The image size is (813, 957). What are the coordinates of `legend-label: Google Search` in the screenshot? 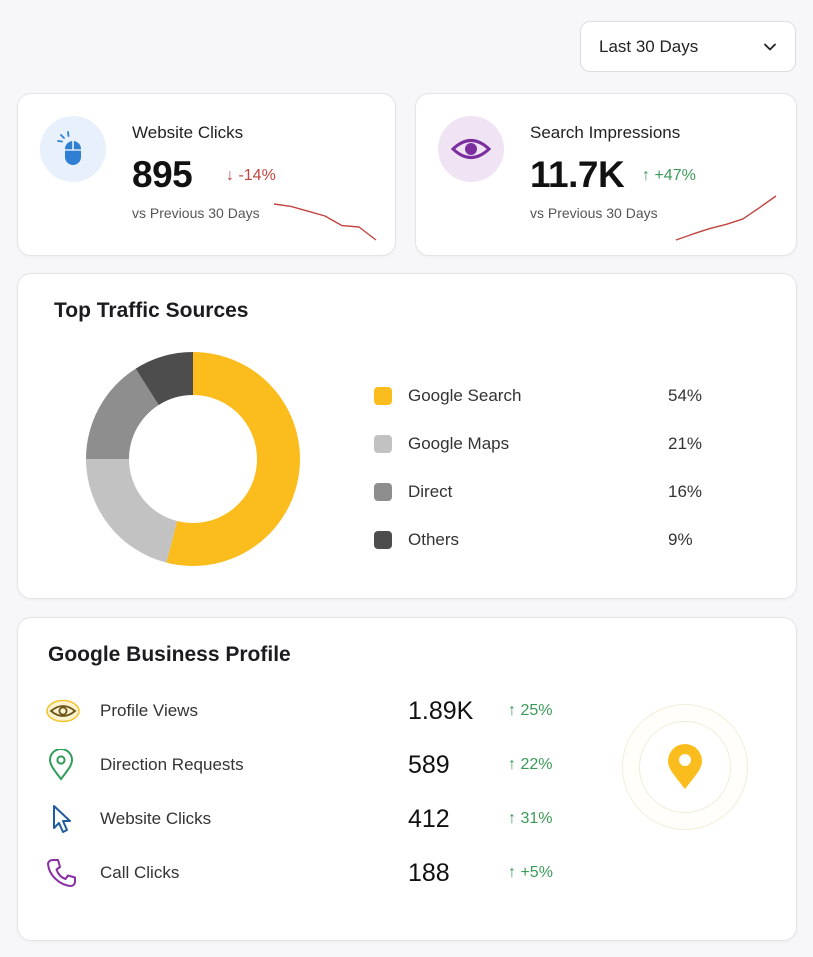 It's located at (465, 395).